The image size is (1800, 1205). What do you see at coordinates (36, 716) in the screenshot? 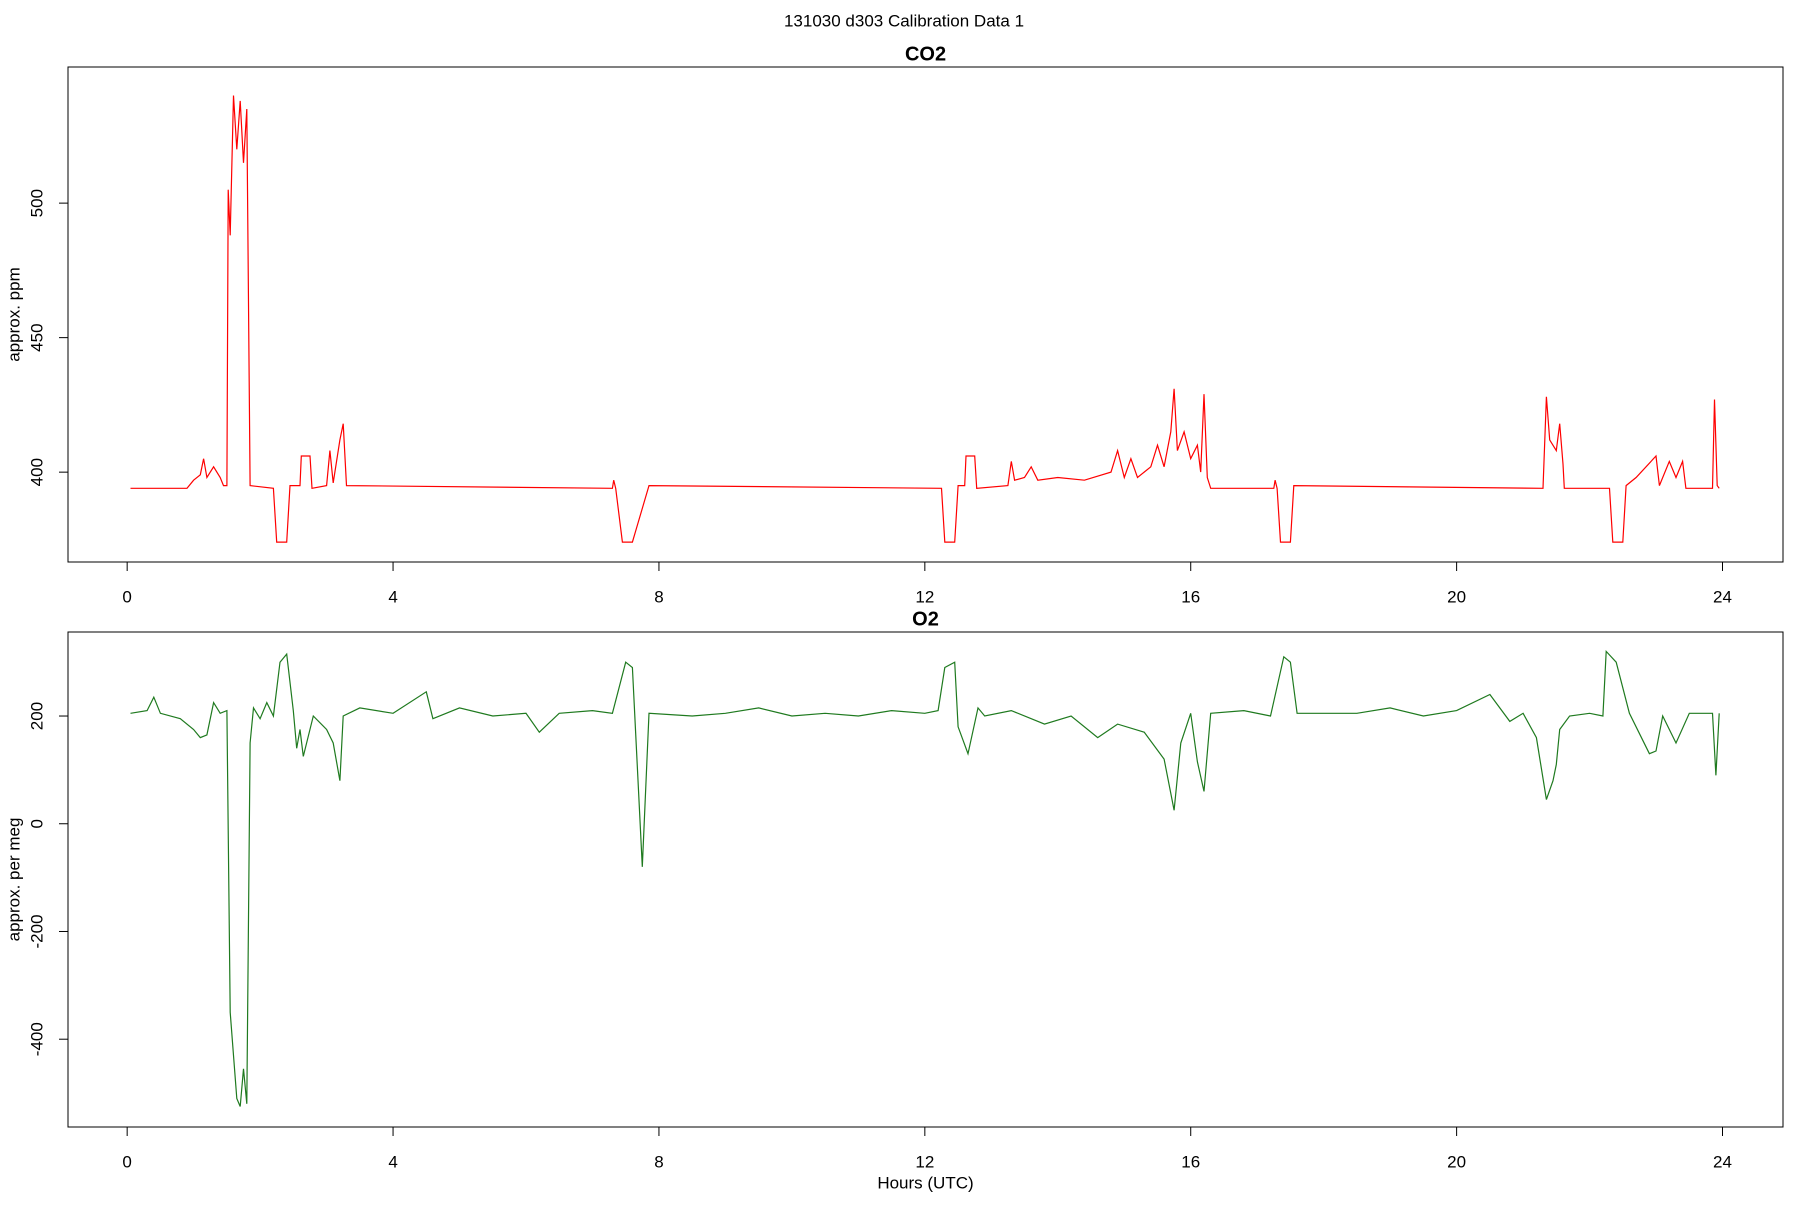
I see `y-tick-label: 200` at bounding box center [36, 716].